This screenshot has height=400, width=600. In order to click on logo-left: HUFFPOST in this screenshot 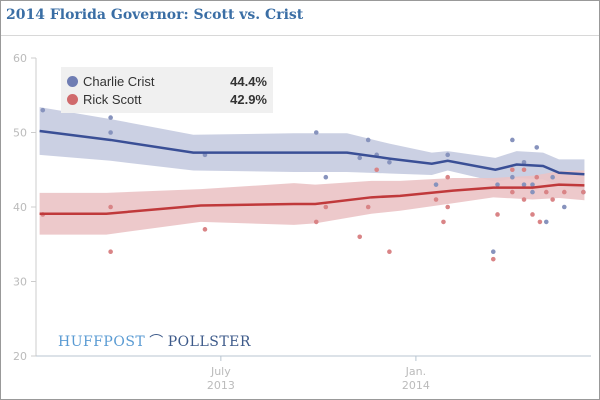, I will do `click(102, 342)`.